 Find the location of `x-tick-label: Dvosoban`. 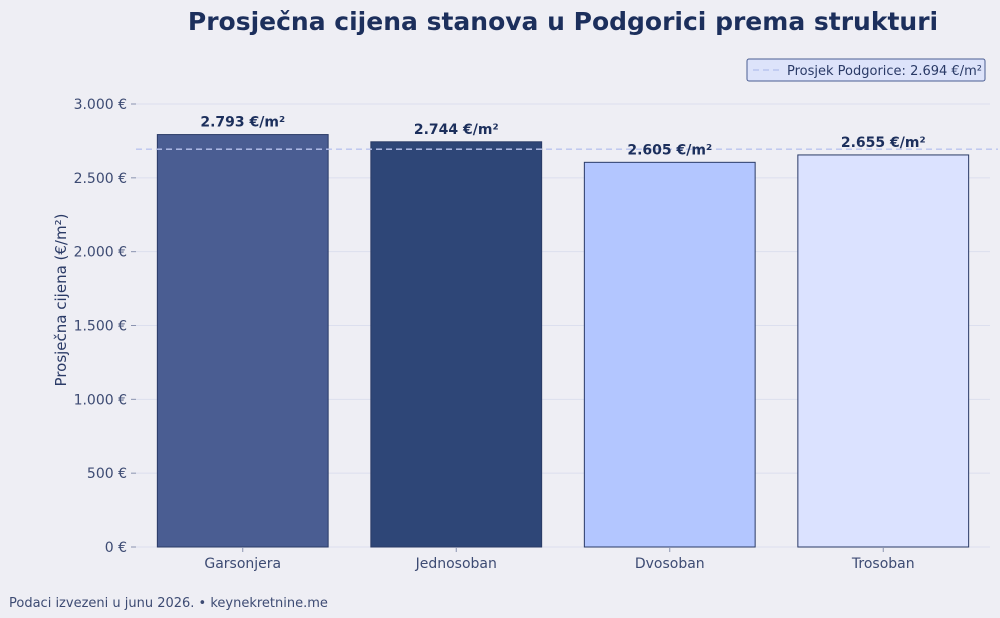

x-tick-label: Dvosoban is located at coordinates (670, 564).